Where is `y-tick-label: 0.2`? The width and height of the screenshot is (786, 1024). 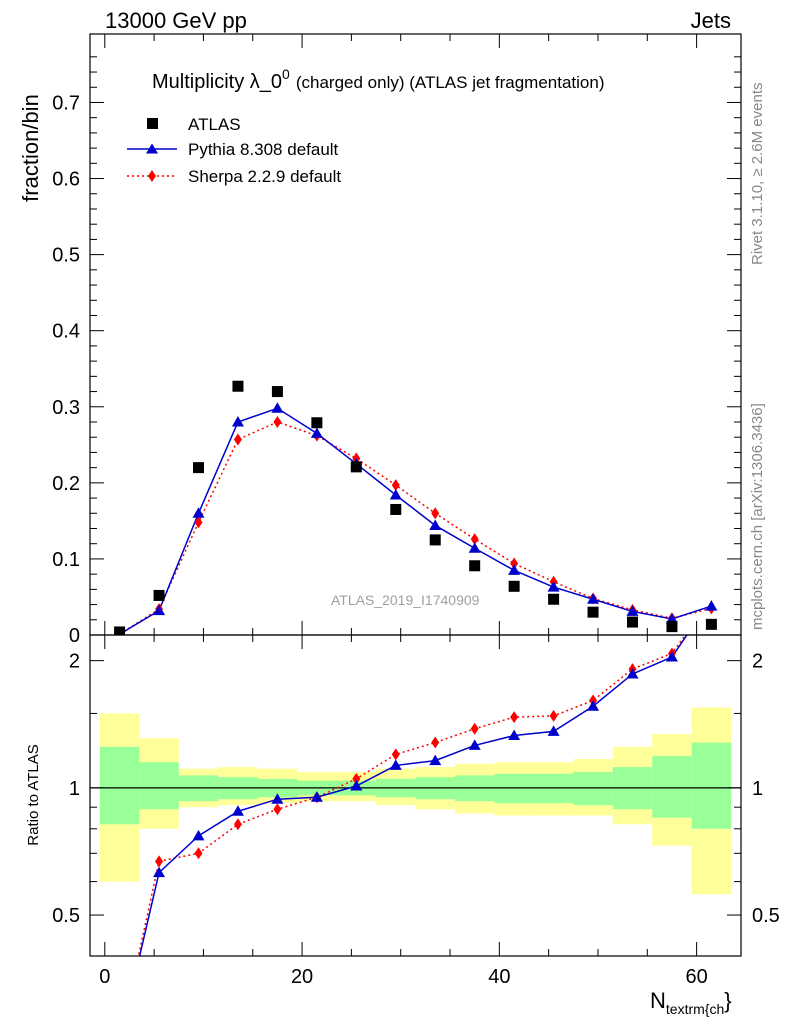
y-tick-label: 0.2 is located at coordinates (66, 484).